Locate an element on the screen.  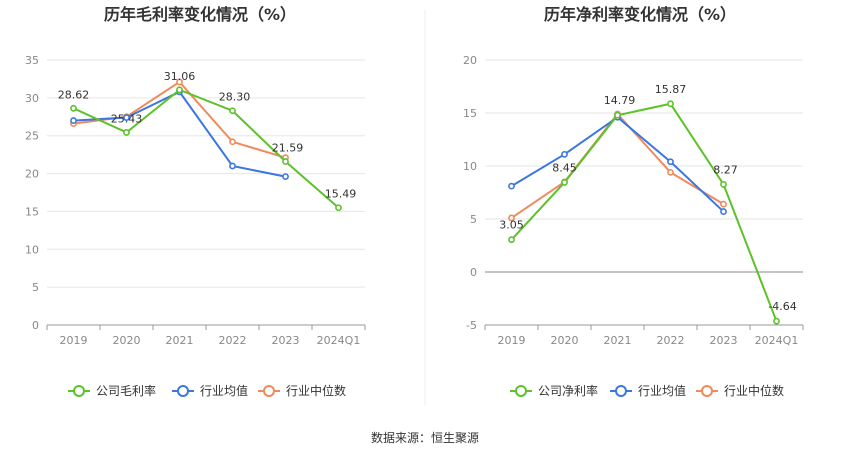
y-tick-label: 25 is located at coordinates (32, 136).